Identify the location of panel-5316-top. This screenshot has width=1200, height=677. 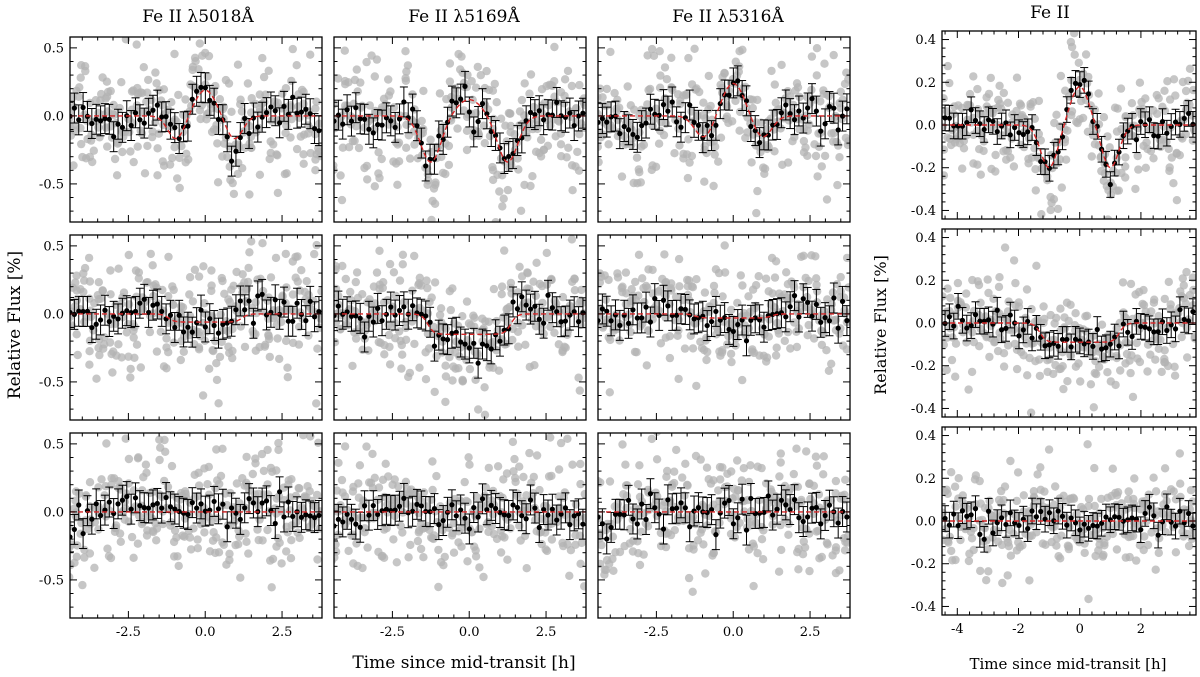
(724, 129).